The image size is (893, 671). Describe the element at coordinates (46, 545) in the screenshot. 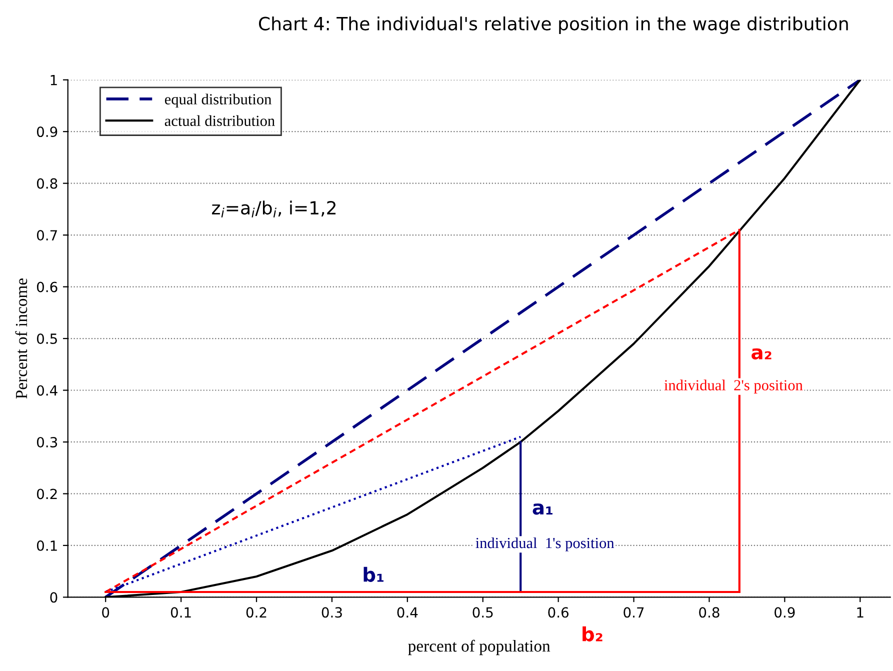

I see `y-tick-label: 0.1` at that location.